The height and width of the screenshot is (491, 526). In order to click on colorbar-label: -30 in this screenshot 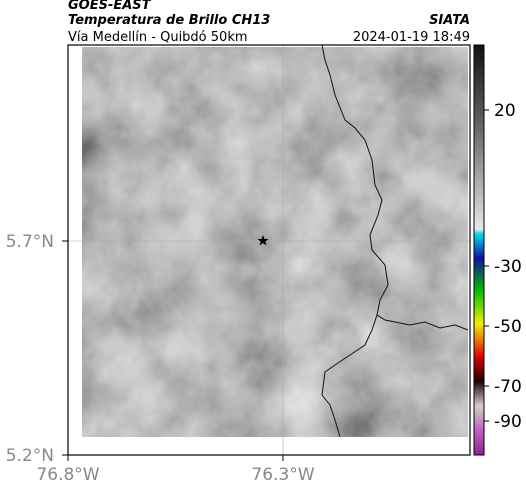, I will do `click(508, 267)`.